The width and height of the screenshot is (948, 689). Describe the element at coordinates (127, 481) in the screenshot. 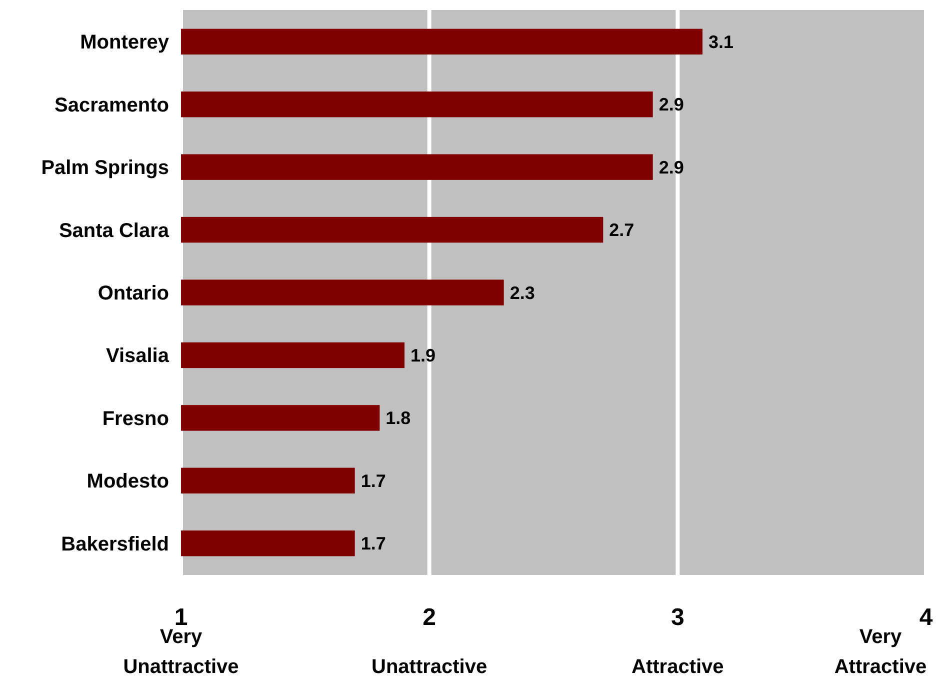

I see `y-tick-label: Modesto` at that location.